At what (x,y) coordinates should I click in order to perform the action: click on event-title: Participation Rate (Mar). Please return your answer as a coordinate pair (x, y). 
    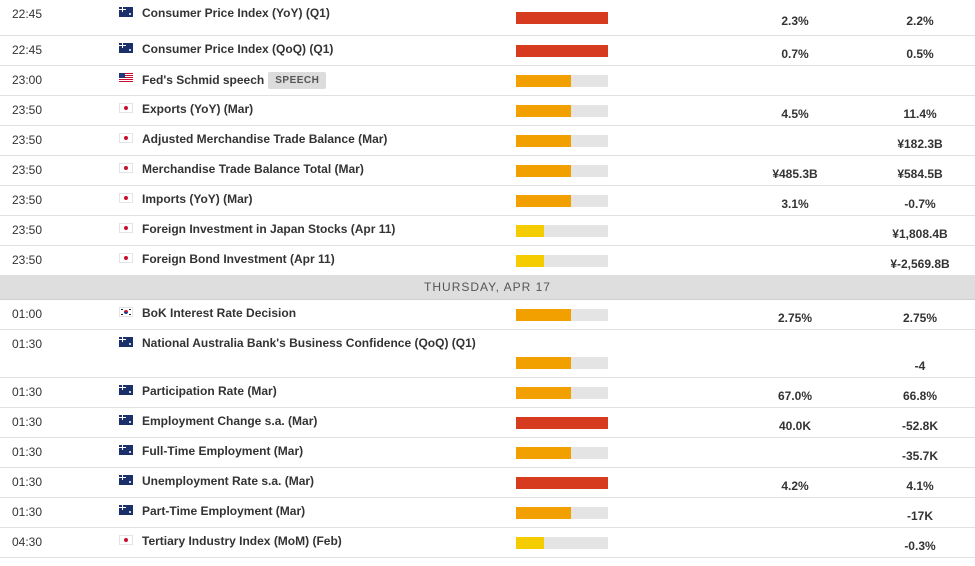
    Looking at the image, I should click on (209, 391).